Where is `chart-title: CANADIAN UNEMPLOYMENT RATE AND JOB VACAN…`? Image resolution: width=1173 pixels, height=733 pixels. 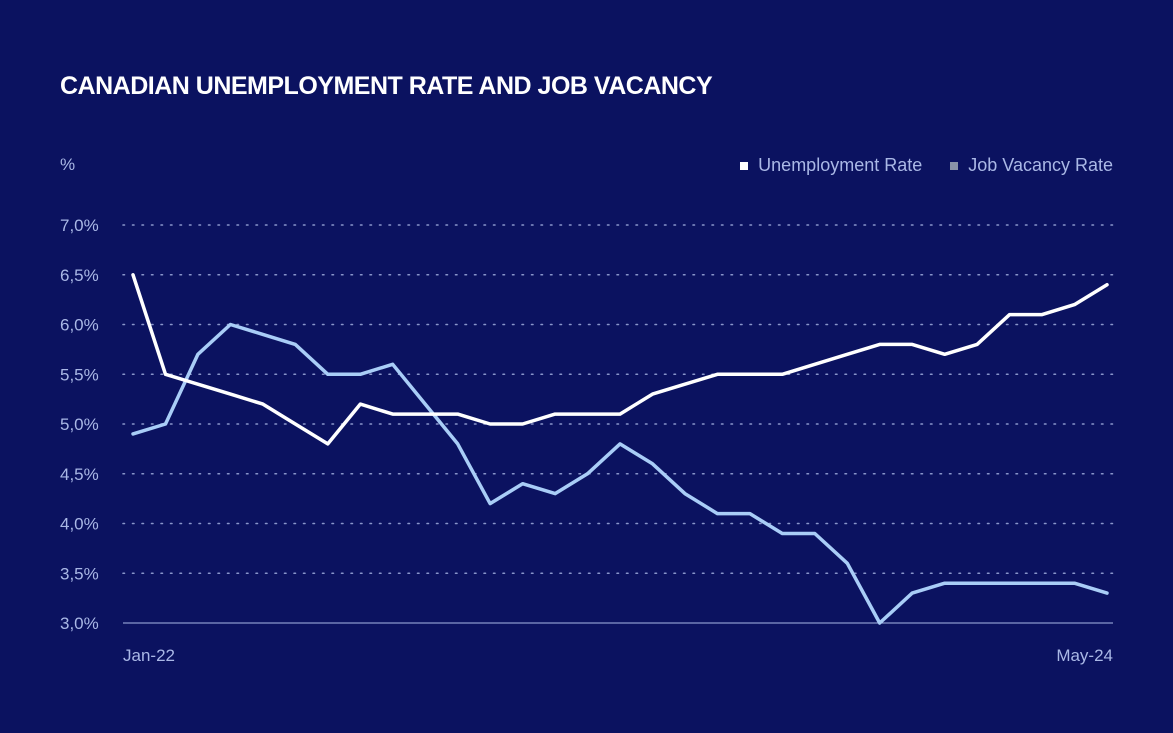
chart-title: CANADIAN UNEMPLOYMENT RATE AND JOB VACAN… is located at coordinates (386, 86).